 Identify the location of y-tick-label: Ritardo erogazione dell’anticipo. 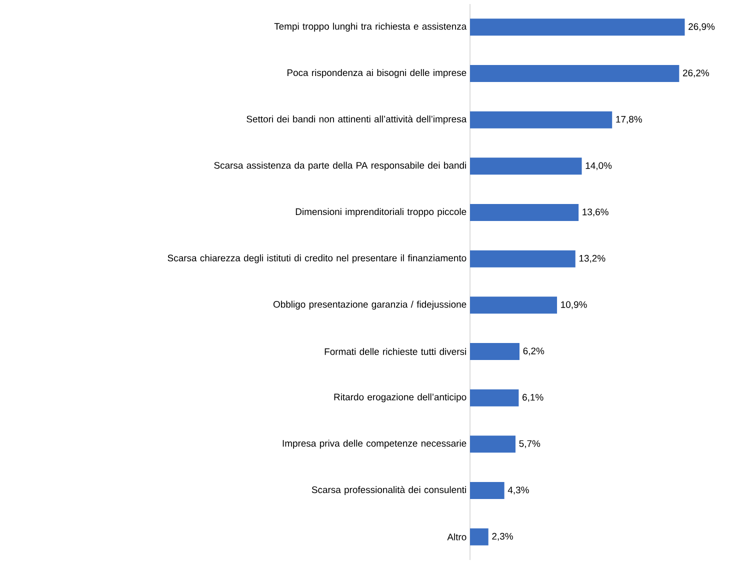
(400, 397).